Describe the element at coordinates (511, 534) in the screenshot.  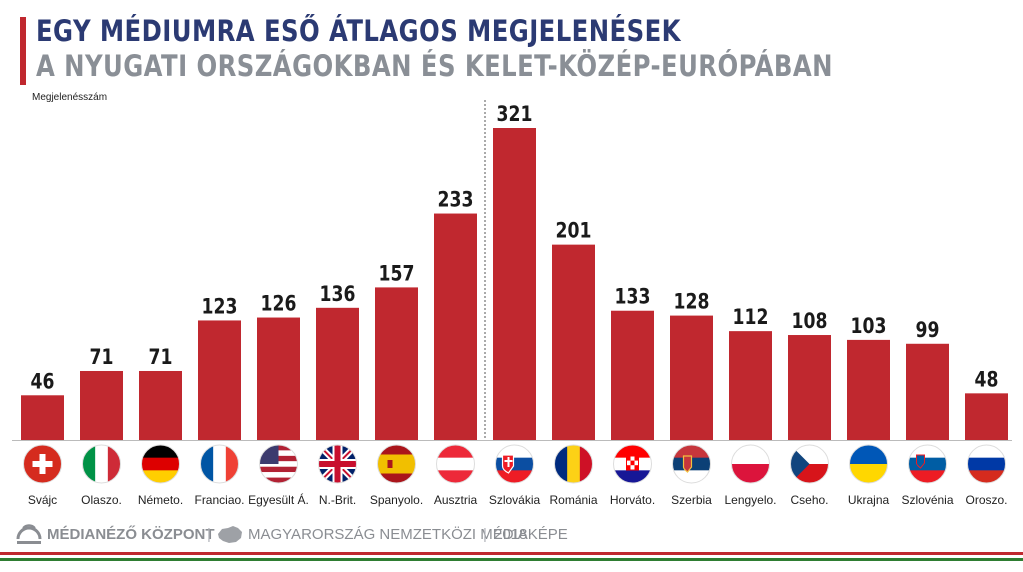
I see `footer-year: 2018` at that location.